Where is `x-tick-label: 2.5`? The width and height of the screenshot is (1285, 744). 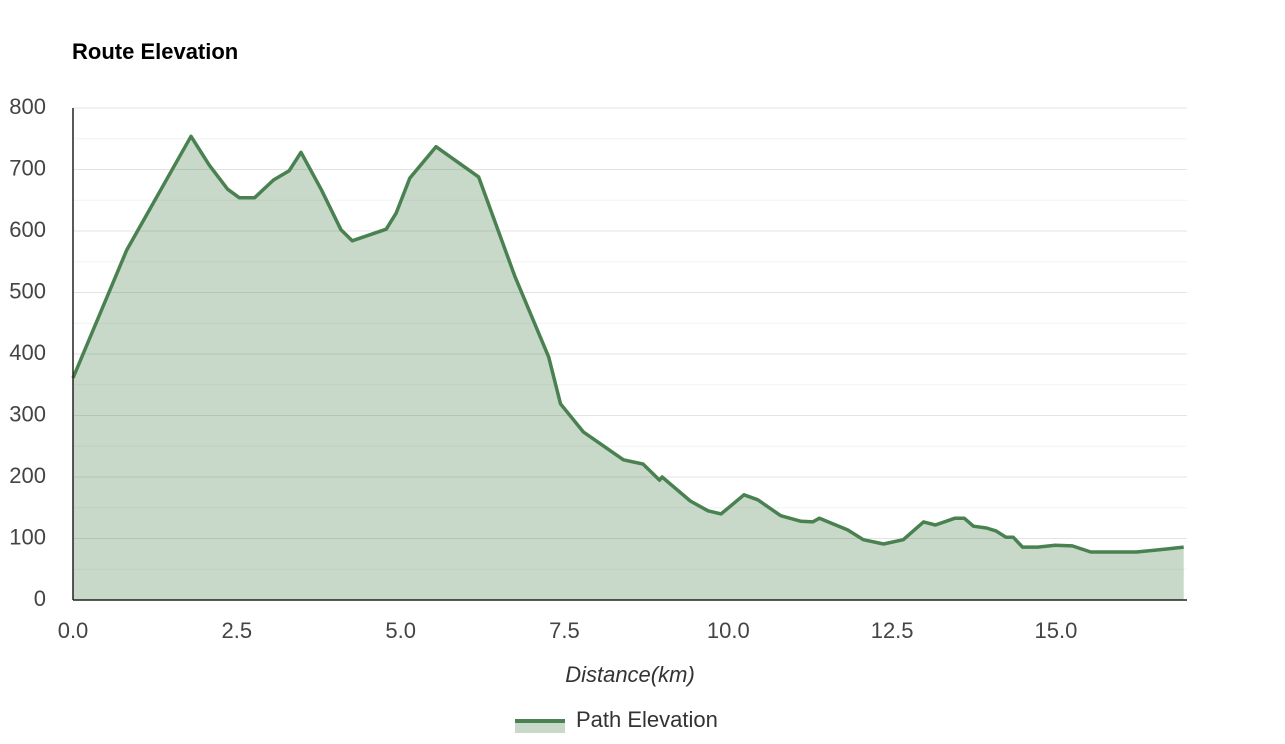 x-tick-label: 2.5 is located at coordinates (237, 630).